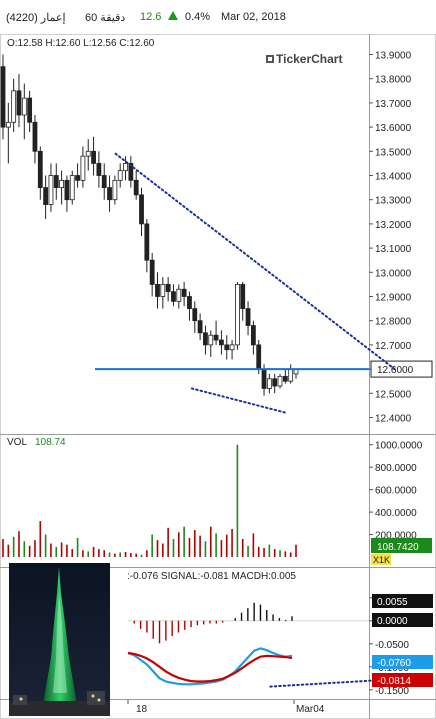 Image resolution: width=436 pixels, height=719 pixels. What do you see at coordinates (393, 346) in the screenshot?
I see `price-tick-label: 12.7000` at bounding box center [393, 346].